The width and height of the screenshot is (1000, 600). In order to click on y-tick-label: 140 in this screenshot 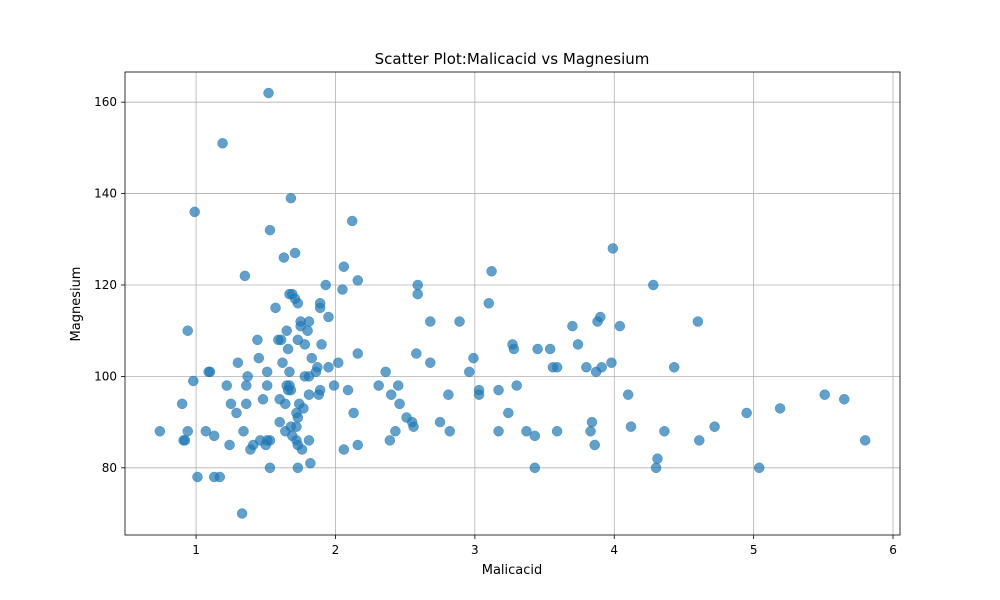, I will do `click(105, 194)`.